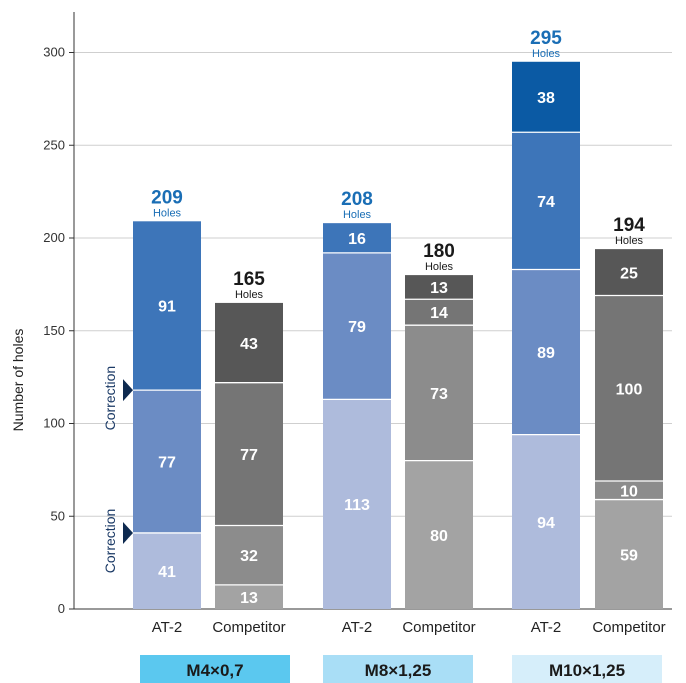 The image size is (686, 683). I want to click on group-label: M8×1,25, so click(398, 670).